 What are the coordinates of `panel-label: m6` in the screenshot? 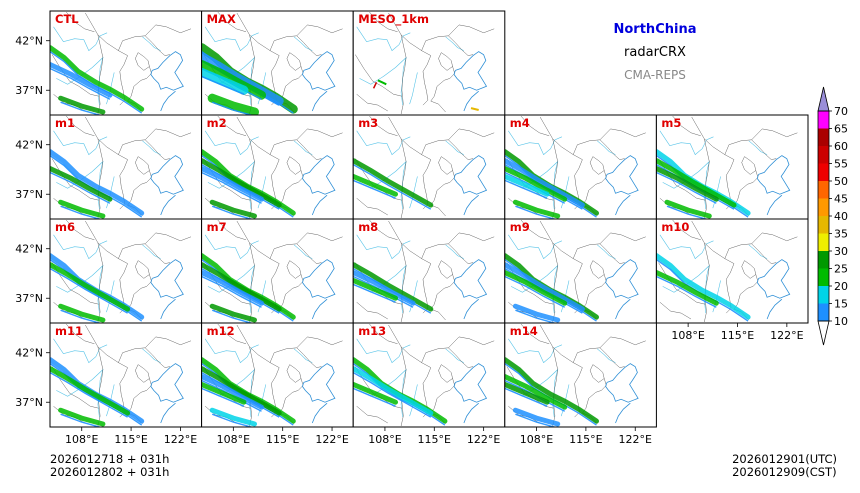 It's located at (65, 227).